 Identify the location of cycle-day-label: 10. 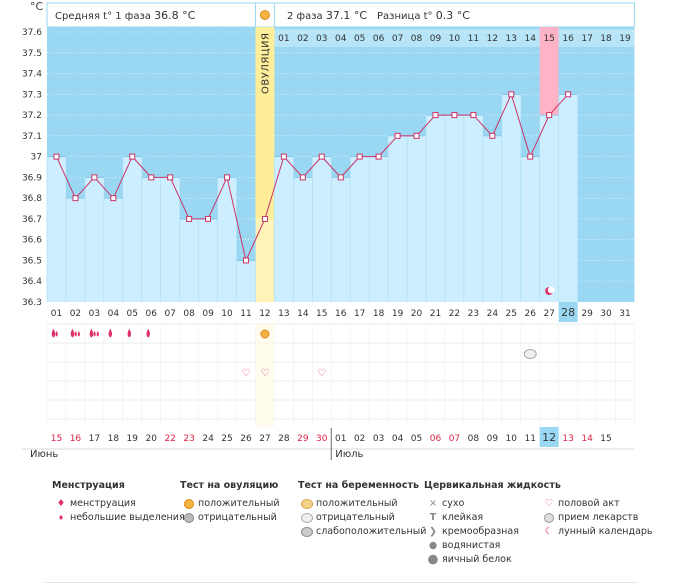
(227, 314).